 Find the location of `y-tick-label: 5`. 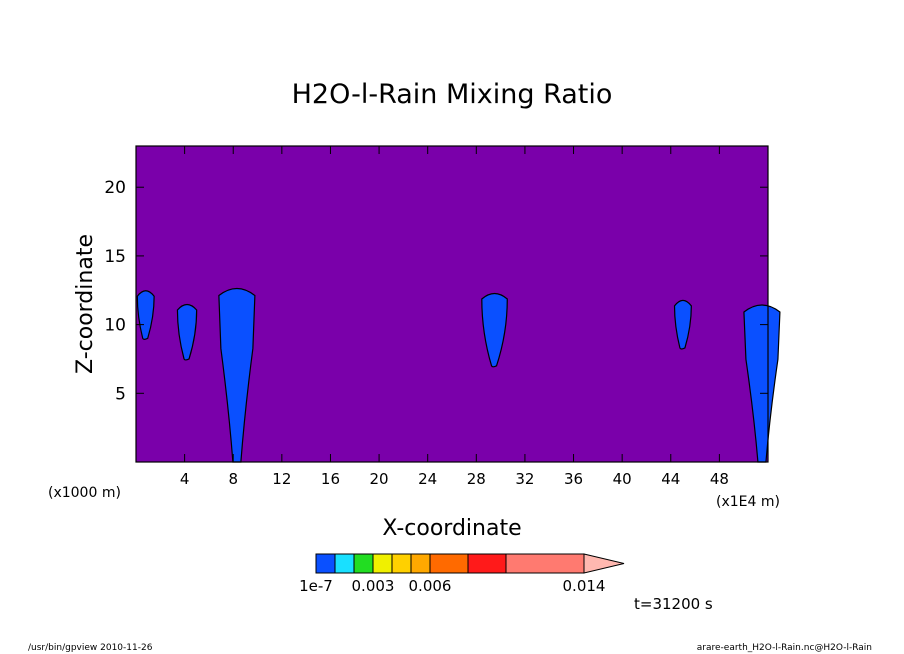

y-tick-label: 5 is located at coordinates (120, 394).